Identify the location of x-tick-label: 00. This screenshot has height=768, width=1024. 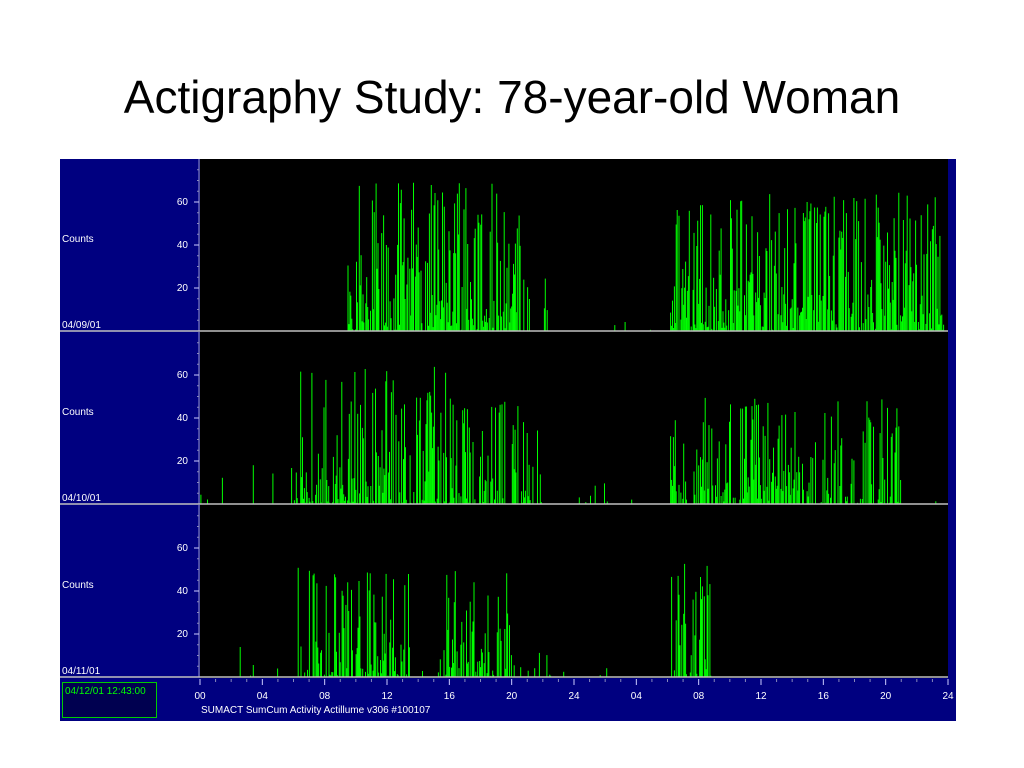
(200, 696).